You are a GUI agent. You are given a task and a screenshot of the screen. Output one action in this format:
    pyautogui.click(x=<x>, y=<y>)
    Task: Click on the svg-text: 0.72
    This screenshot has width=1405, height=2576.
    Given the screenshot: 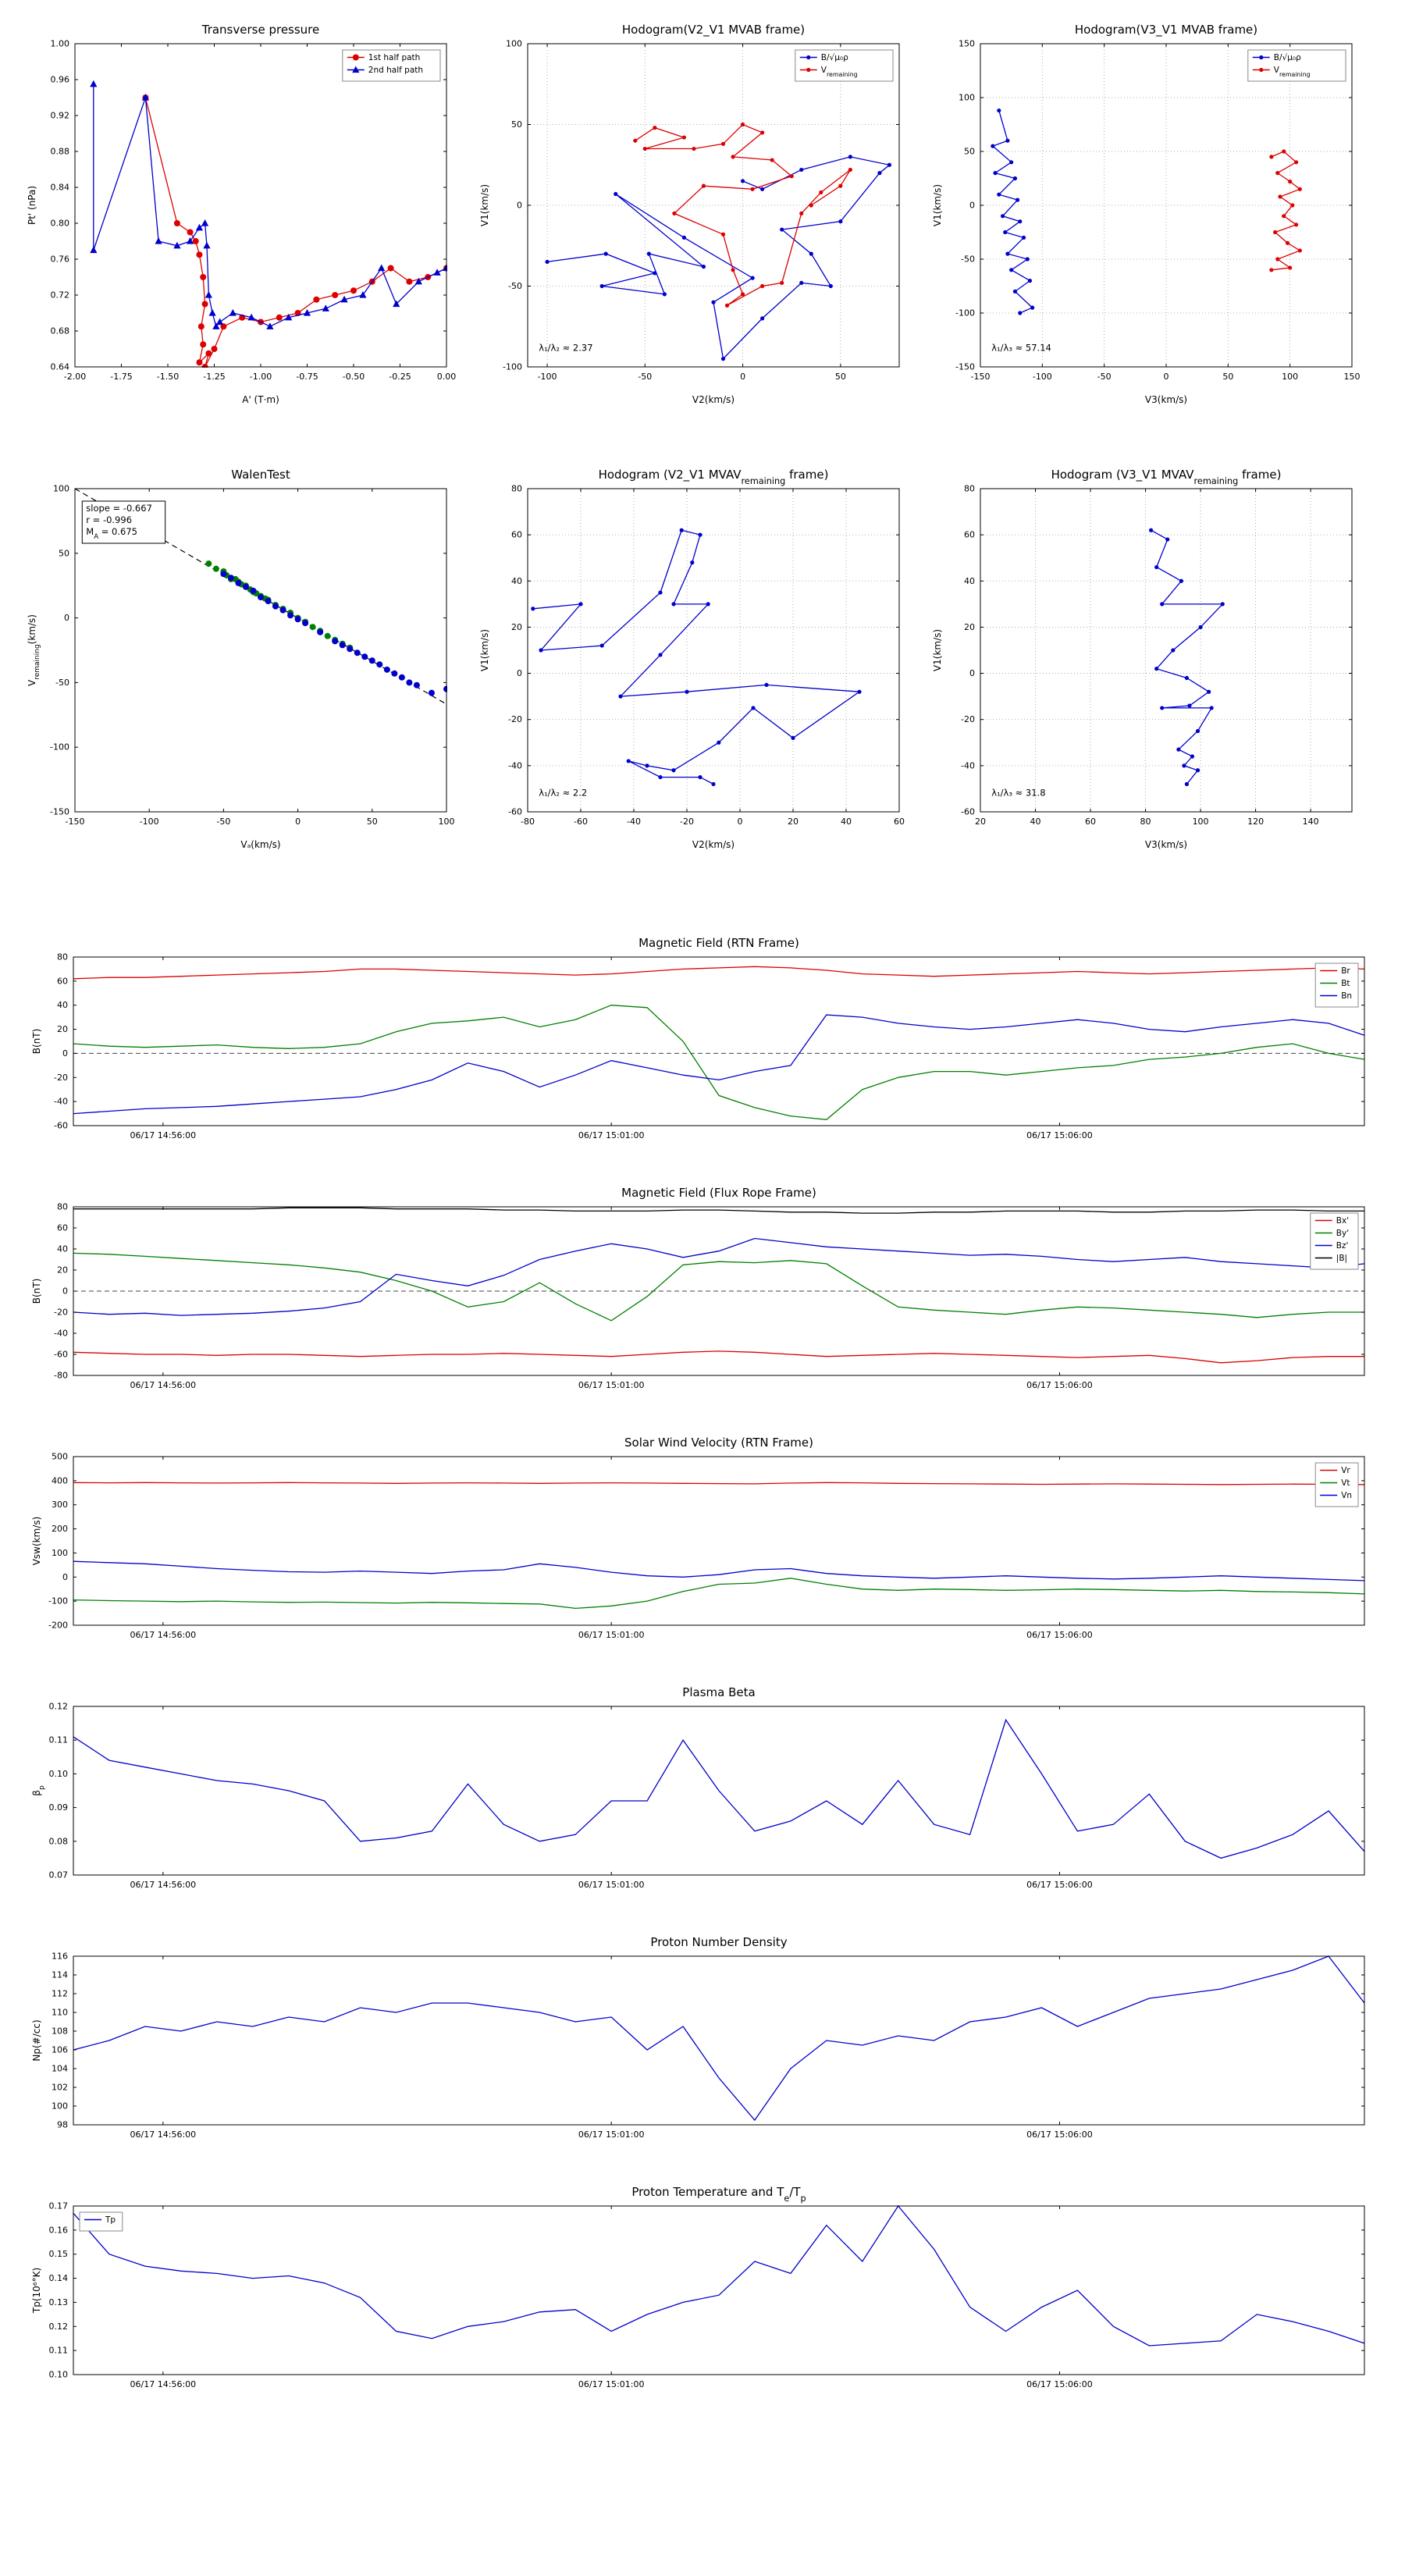 What is the action you would take?
    pyautogui.click(x=60, y=295)
    